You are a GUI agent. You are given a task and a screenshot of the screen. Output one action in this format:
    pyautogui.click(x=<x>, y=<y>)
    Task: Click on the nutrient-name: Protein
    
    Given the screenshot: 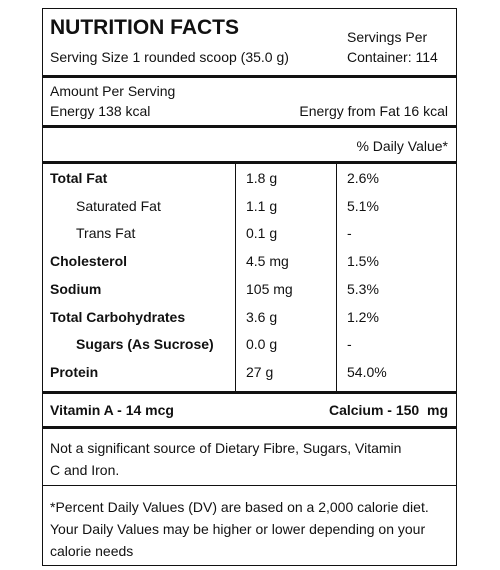 What is the action you would take?
    pyautogui.click(x=74, y=371)
    